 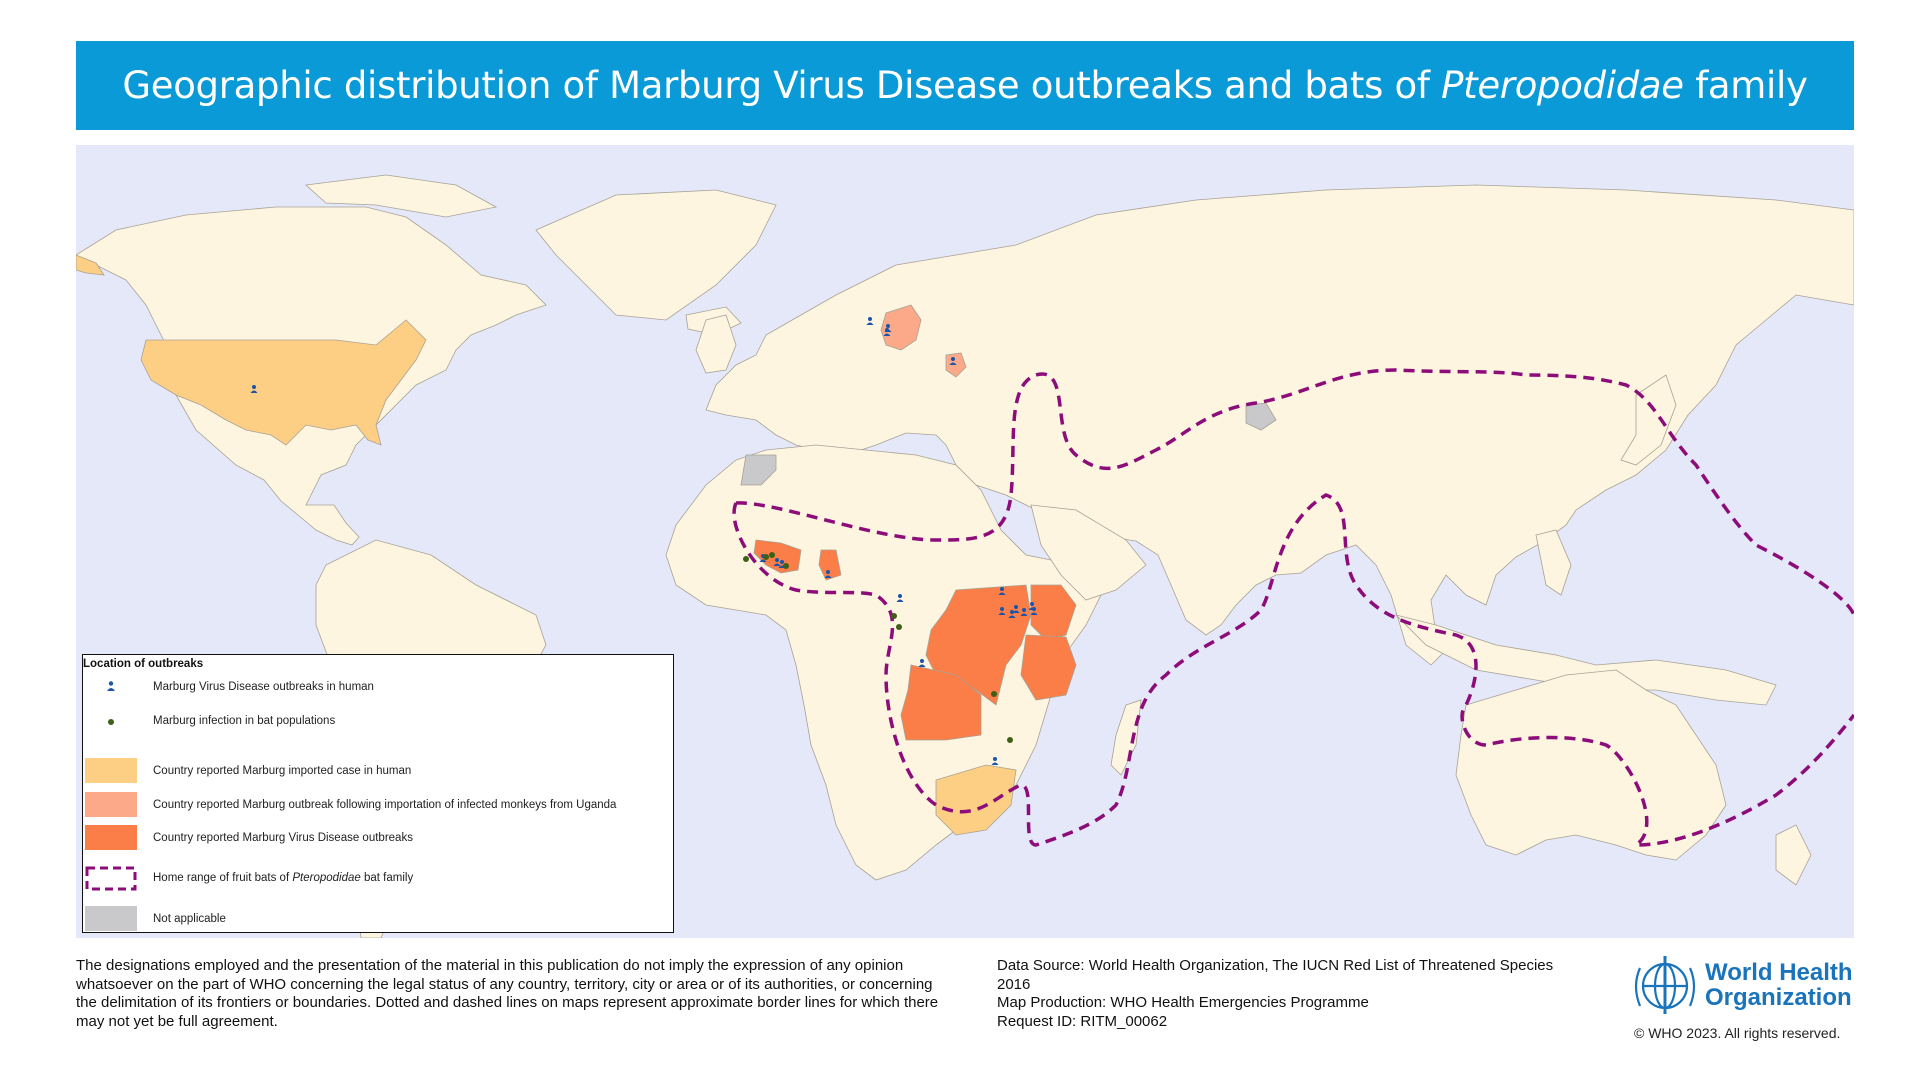 What do you see at coordinates (90, 265) in the screenshot?
I see `country-alaska` at bounding box center [90, 265].